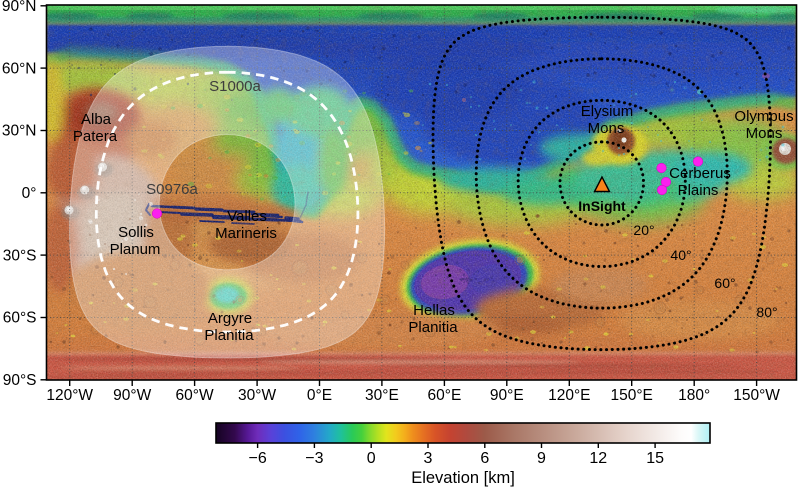  Describe the element at coordinates (643, 230) in the screenshot. I see `svg-text: 20°` at that location.